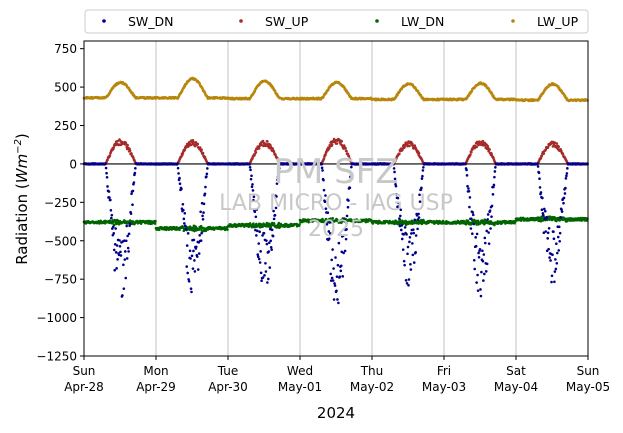  What do you see at coordinates (156, 387) in the screenshot?
I see `x-tick-label-date: Apr-29` at bounding box center [156, 387].